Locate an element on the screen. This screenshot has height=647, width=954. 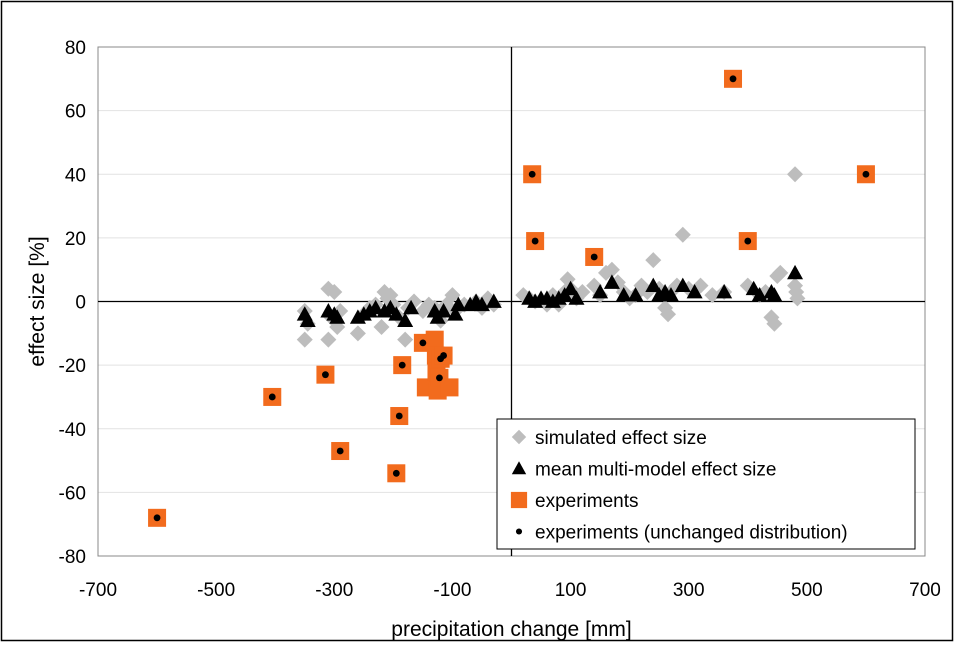
legend-item: mean multi-model effect size is located at coordinates (643, 470).